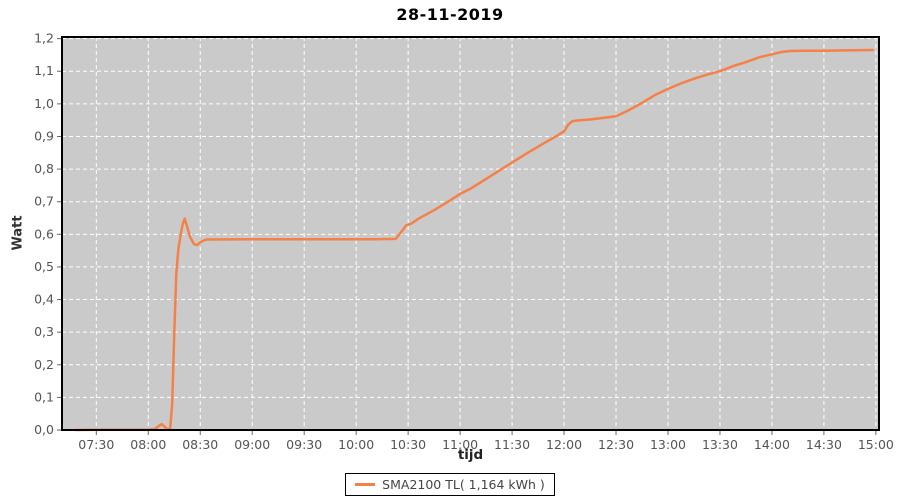  What do you see at coordinates (148, 444) in the screenshot?
I see `x-tick-label: 08:00` at bounding box center [148, 444].